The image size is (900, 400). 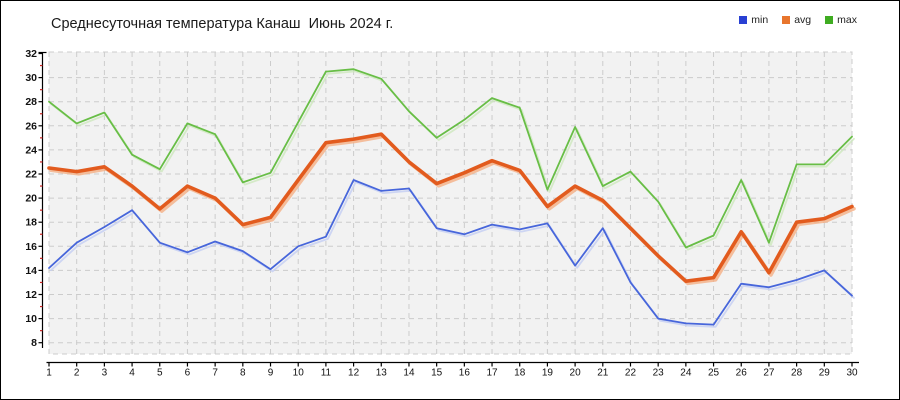 What do you see at coordinates (31, 102) in the screenshot?
I see `y-tick-label: 28` at bounding box center [31, 102].